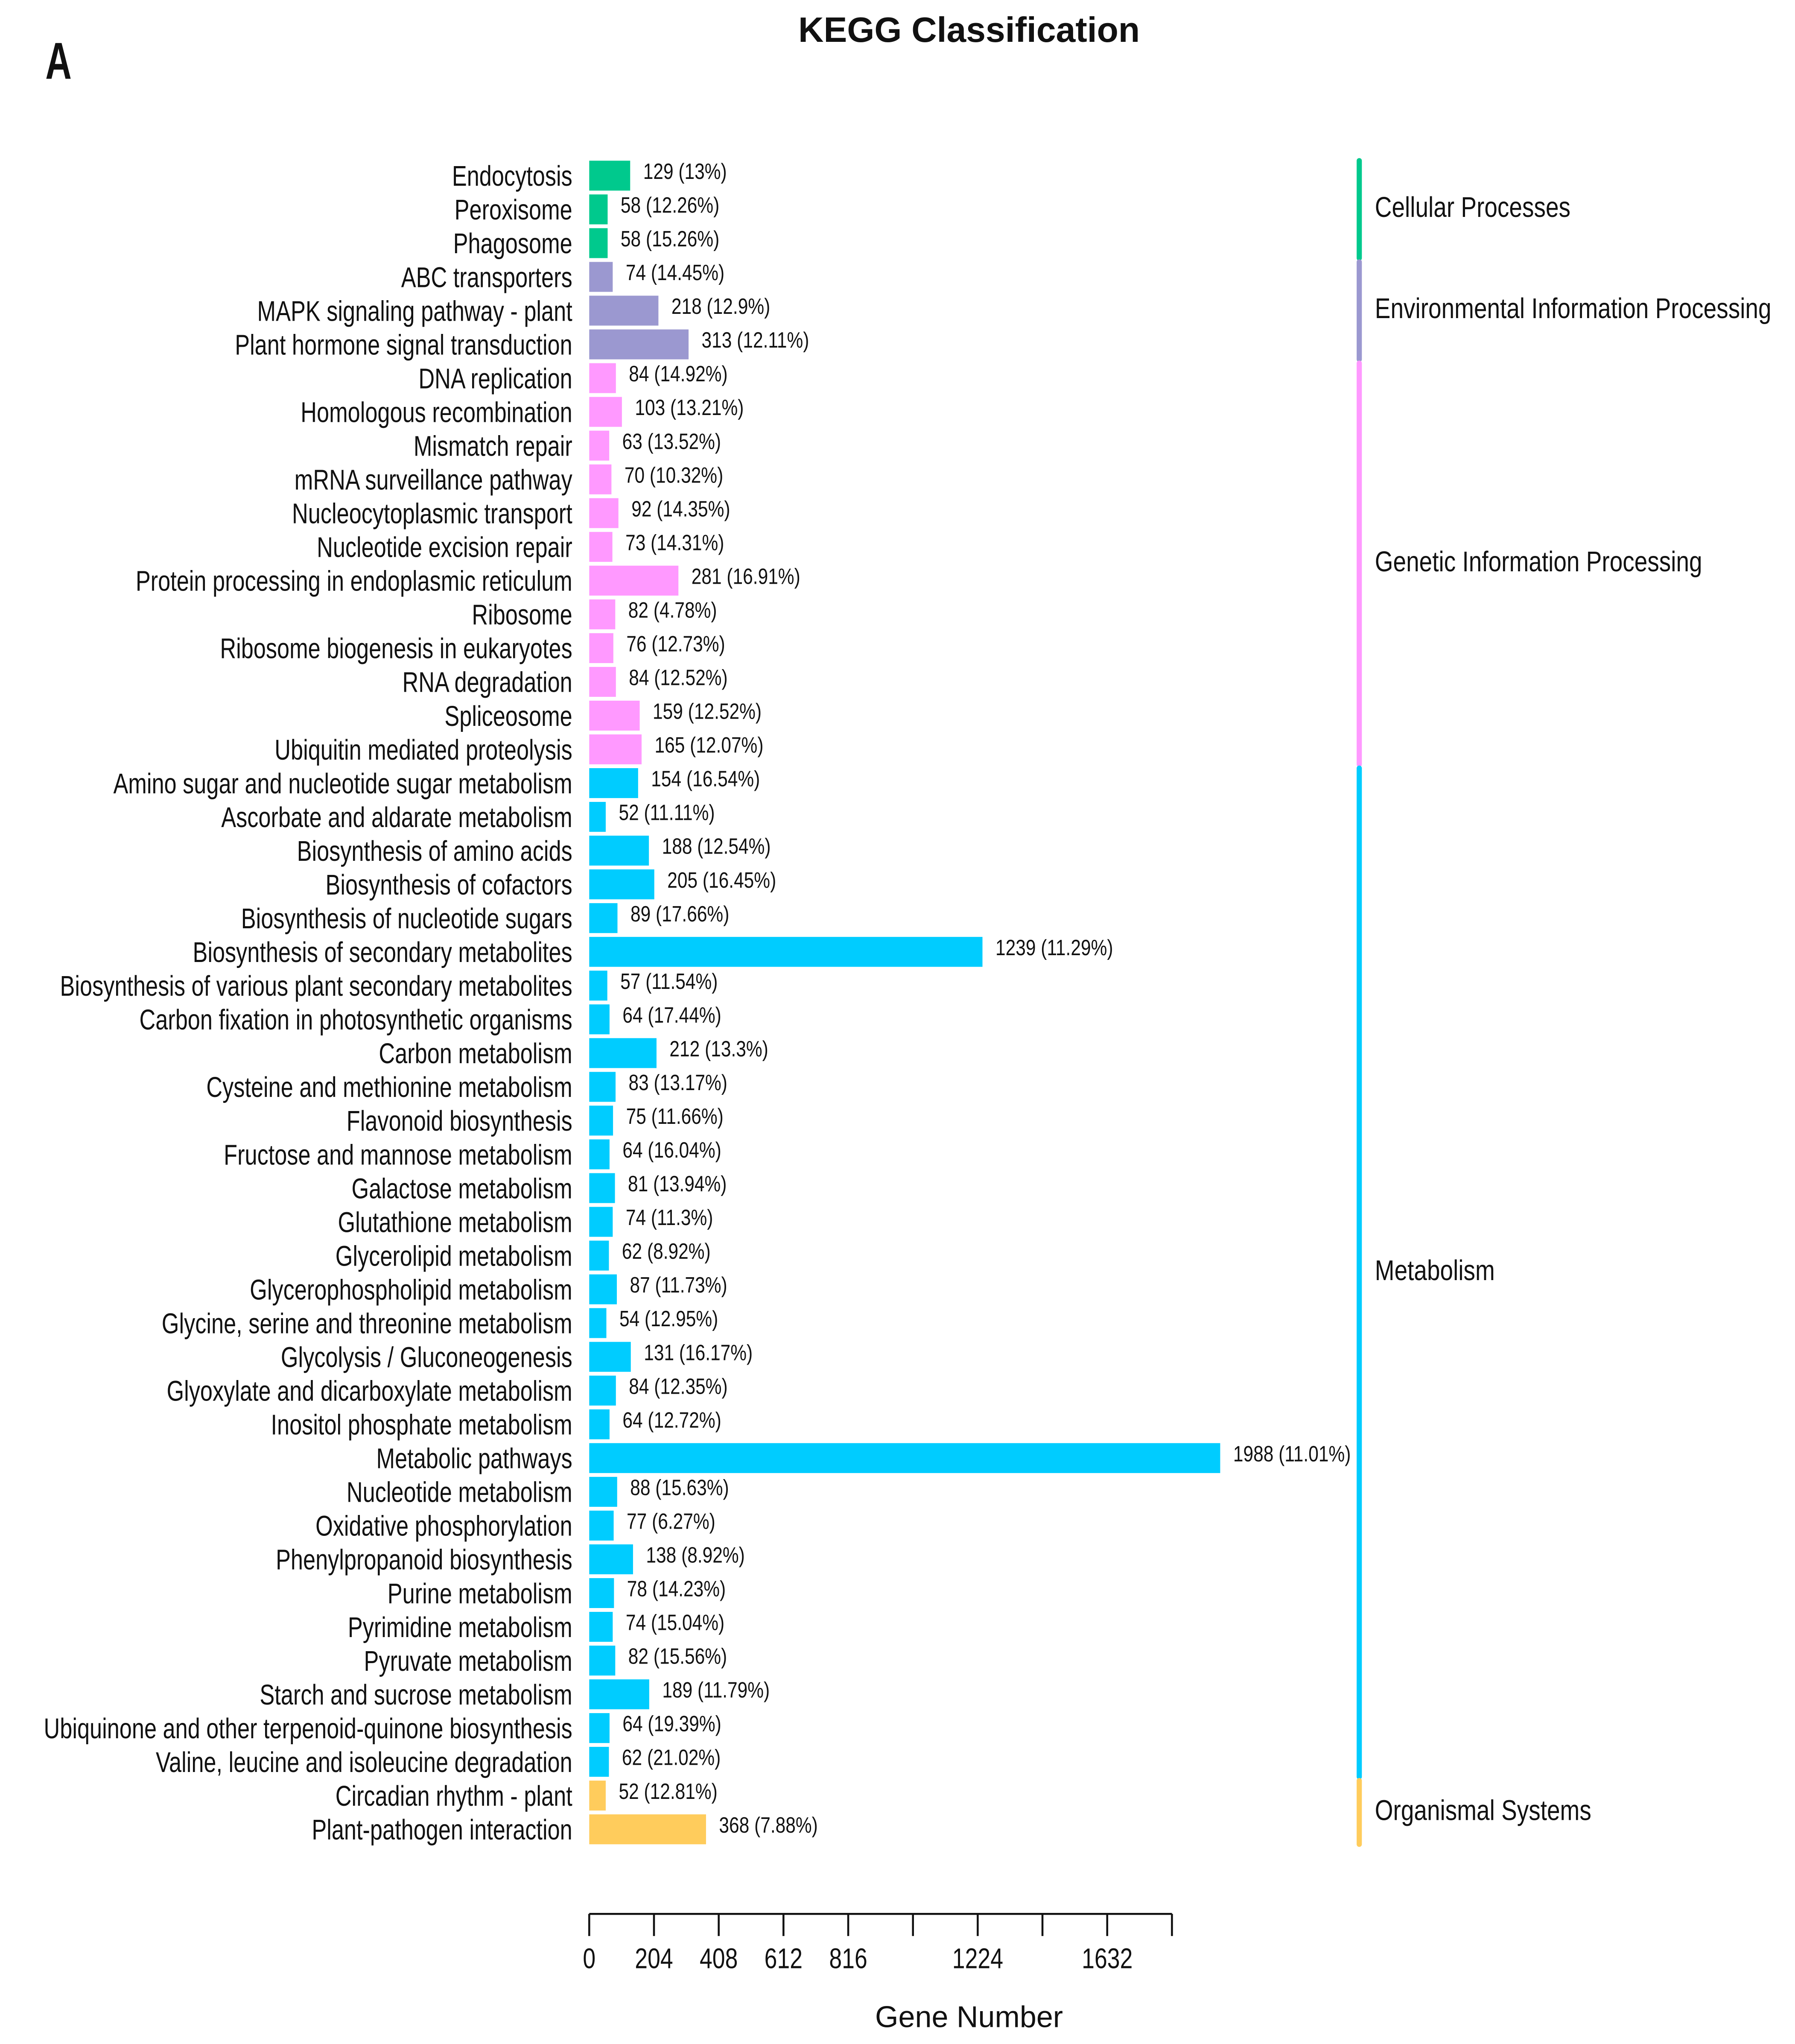  What do you see at coordinates (422, 1425) in the screenshot?
I see `y-tick-label: Inositol phosphate metabolism` at bounding box center [422, 1425].